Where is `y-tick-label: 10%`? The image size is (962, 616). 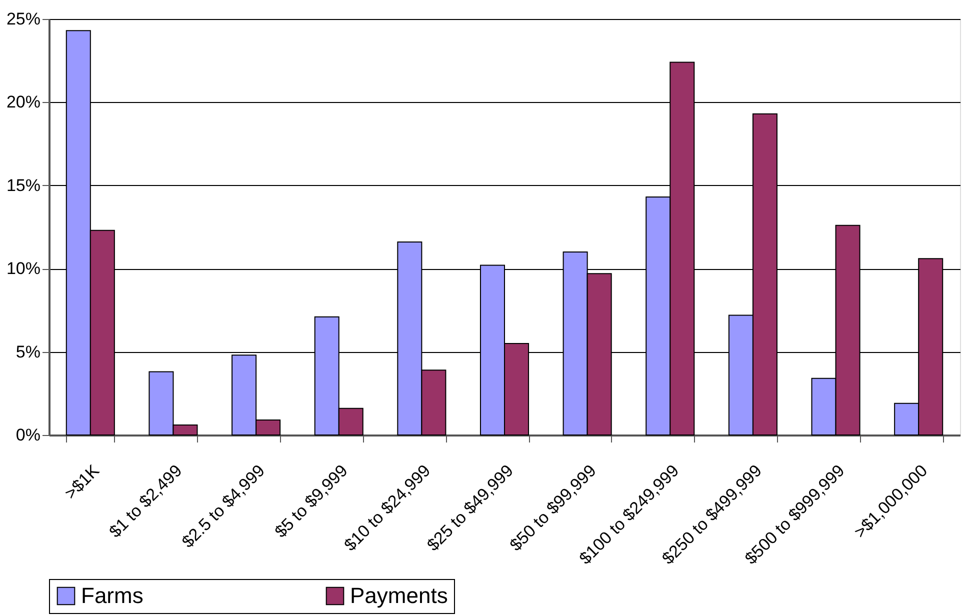
y-tick-label: 10% is located at coordinates (23, 268).